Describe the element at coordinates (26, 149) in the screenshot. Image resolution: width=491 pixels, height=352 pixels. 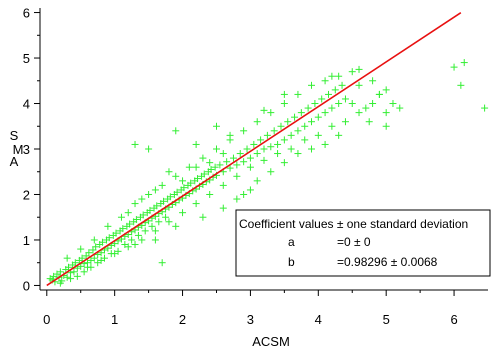
I see `y-tick-label: 3` at that location.